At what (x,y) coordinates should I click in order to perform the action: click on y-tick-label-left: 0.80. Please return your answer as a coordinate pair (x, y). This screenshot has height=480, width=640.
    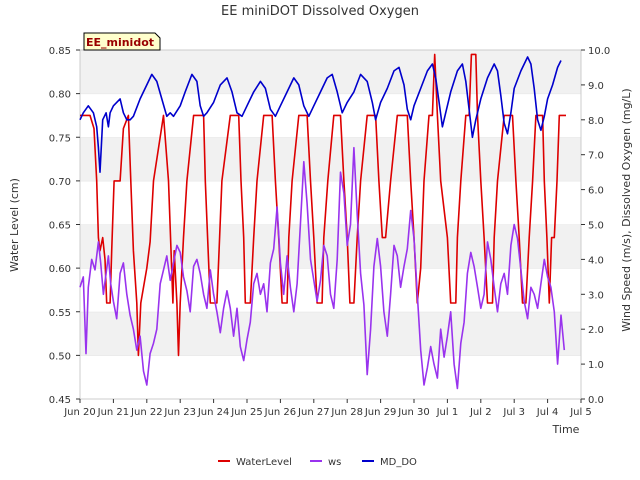
    Looking at the image, I should click on (60, 95).